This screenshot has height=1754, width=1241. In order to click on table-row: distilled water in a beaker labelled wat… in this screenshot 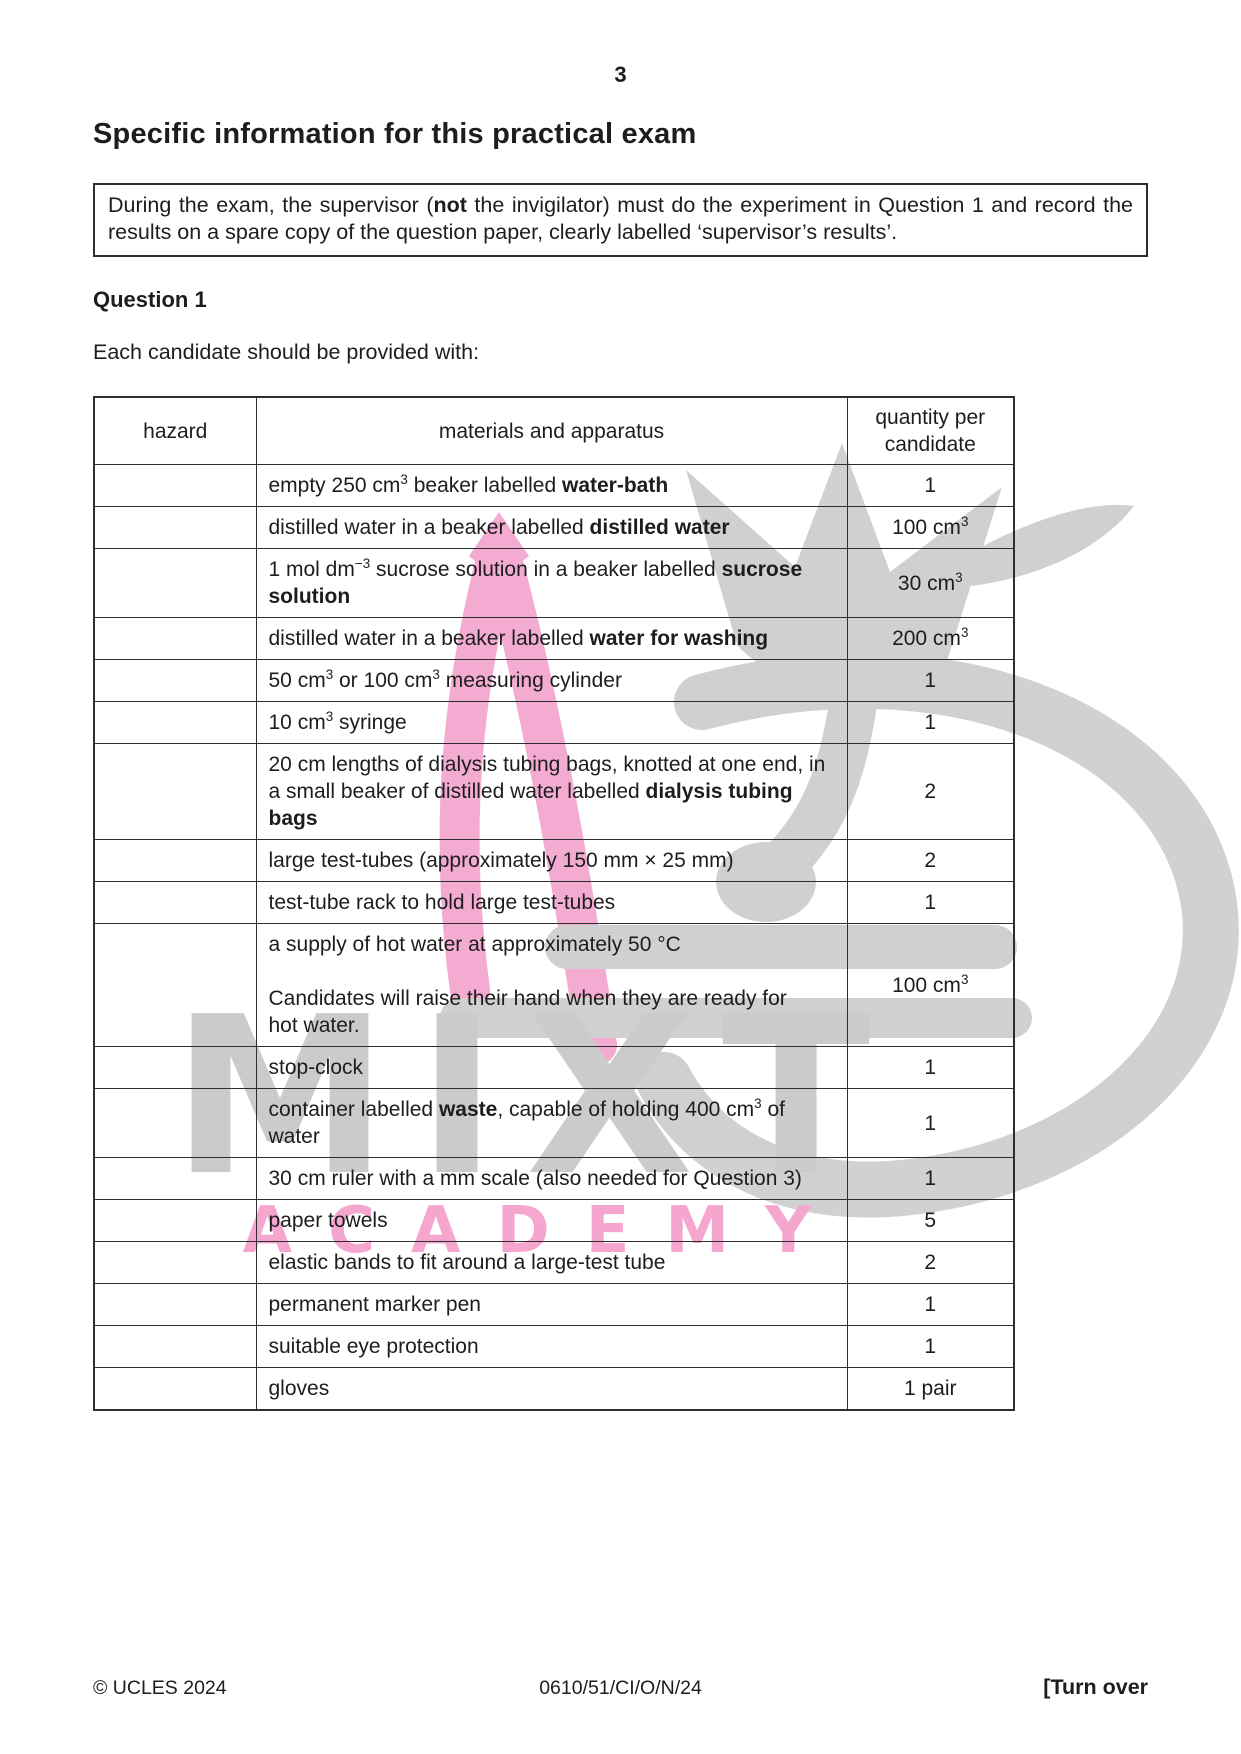, I will do `click(554, 638)`.